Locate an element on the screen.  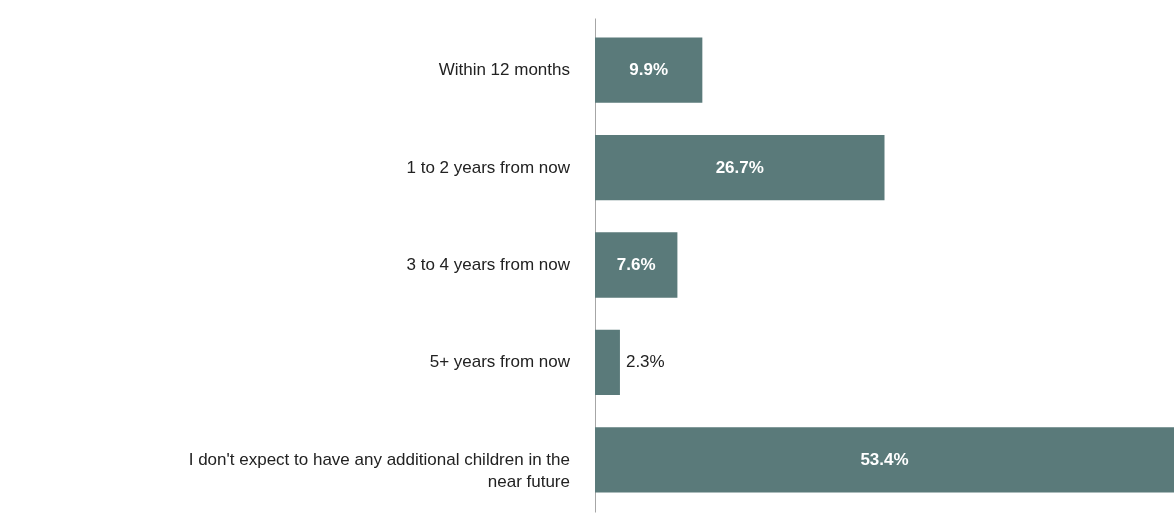
y-tick-label: 3 to 4 years from now is located at coordinates (488, 264).